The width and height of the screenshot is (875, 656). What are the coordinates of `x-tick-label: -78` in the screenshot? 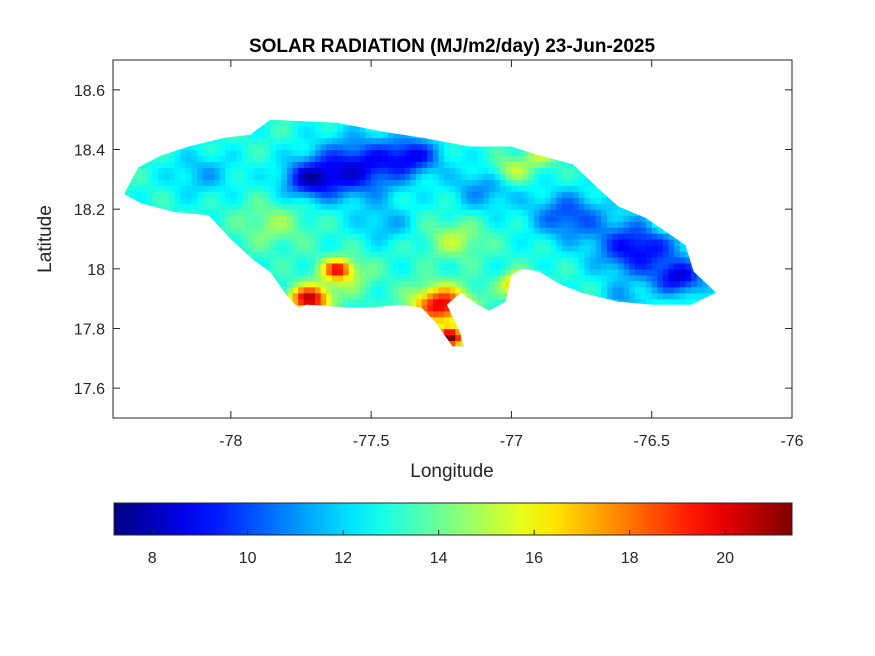 It's located at (230, 441).